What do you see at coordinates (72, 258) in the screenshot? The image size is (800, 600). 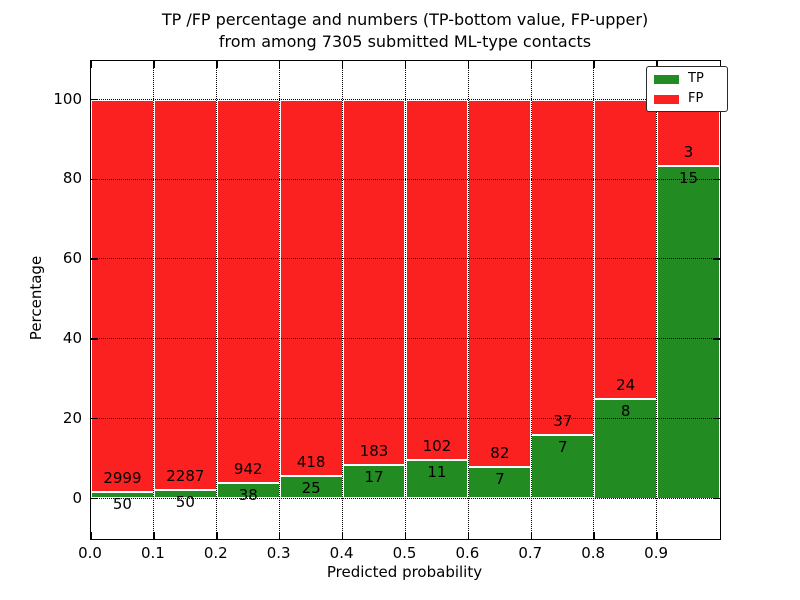 I see `y-tick-label-60: 60` at bounding box center [72, 258].